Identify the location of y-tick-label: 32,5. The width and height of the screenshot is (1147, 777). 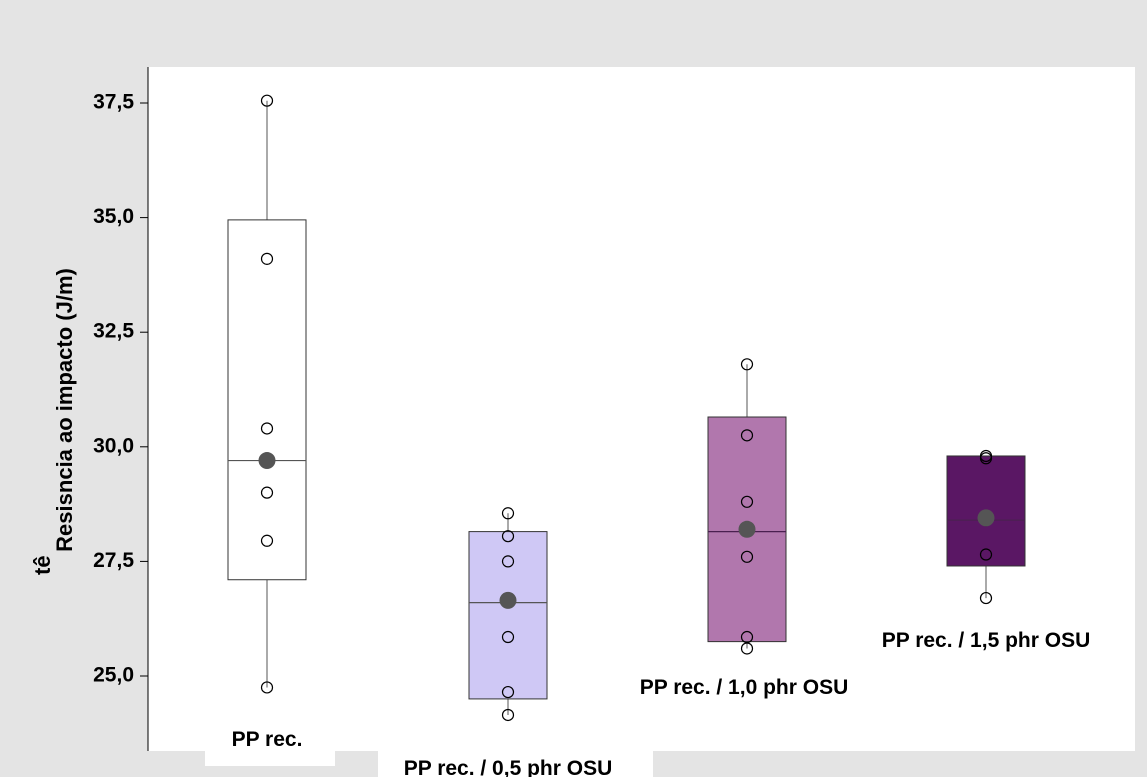
(113, 331).